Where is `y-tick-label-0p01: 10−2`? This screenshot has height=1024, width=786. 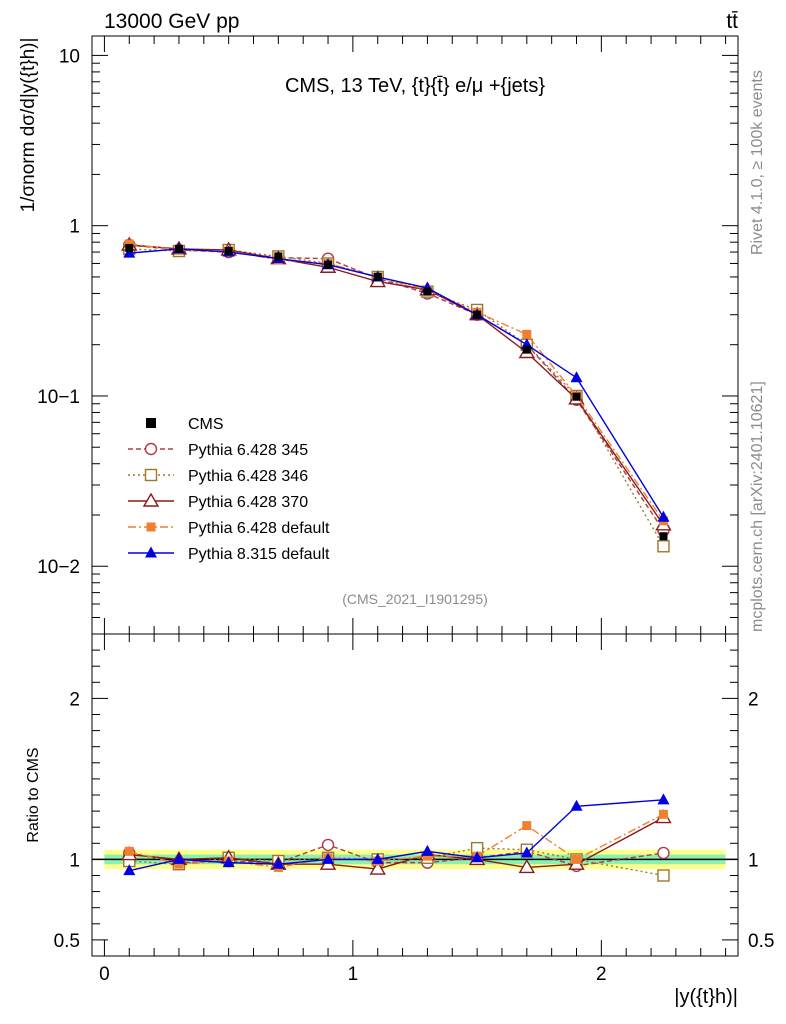 y-tick-label-0p01: 10−2 is located at coordinates (58, 567).